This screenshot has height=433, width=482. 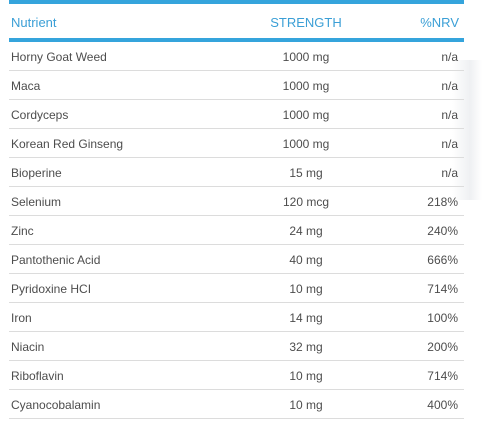 I want to click on table-row: Pyridoxine HCI 10 mg 714%, so click(x=236, y=288).